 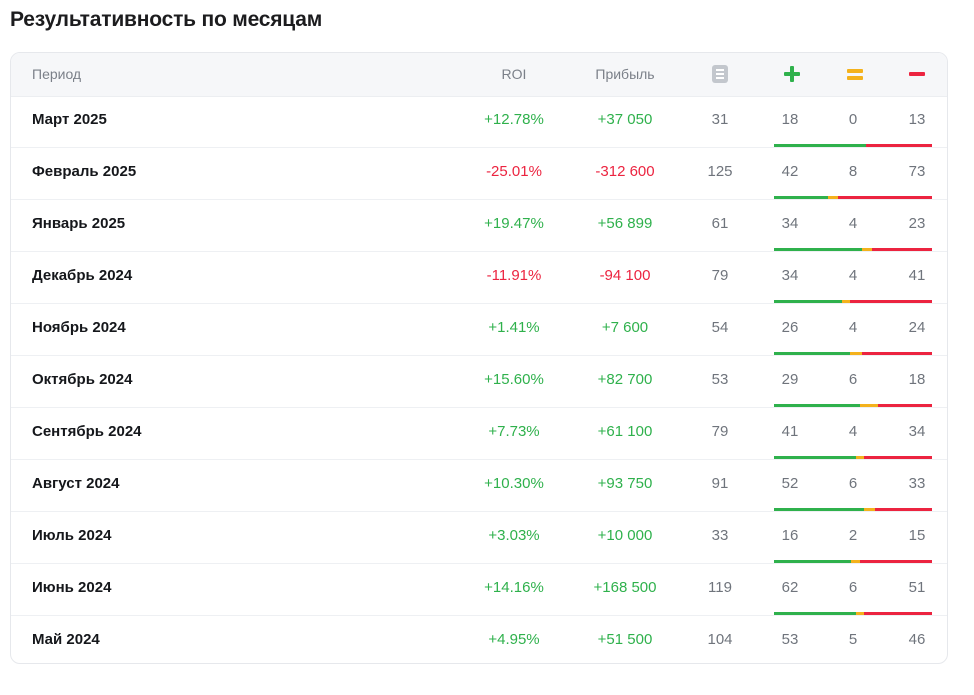 What do you see at coordinates (792, 74) in the screenshot?
I see `plus-icon` at bounding box center [792, 74].